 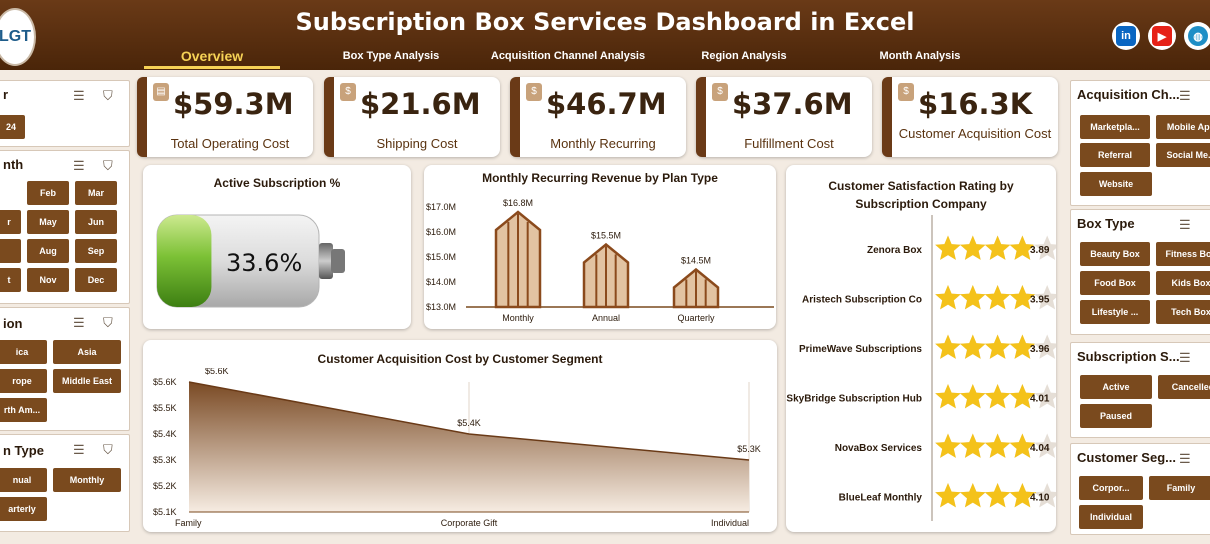 What do you see at coordinates (696, 318) in the screenshot?
I see `x-tick-label: Quarterly` at bounding box center [696, 318].